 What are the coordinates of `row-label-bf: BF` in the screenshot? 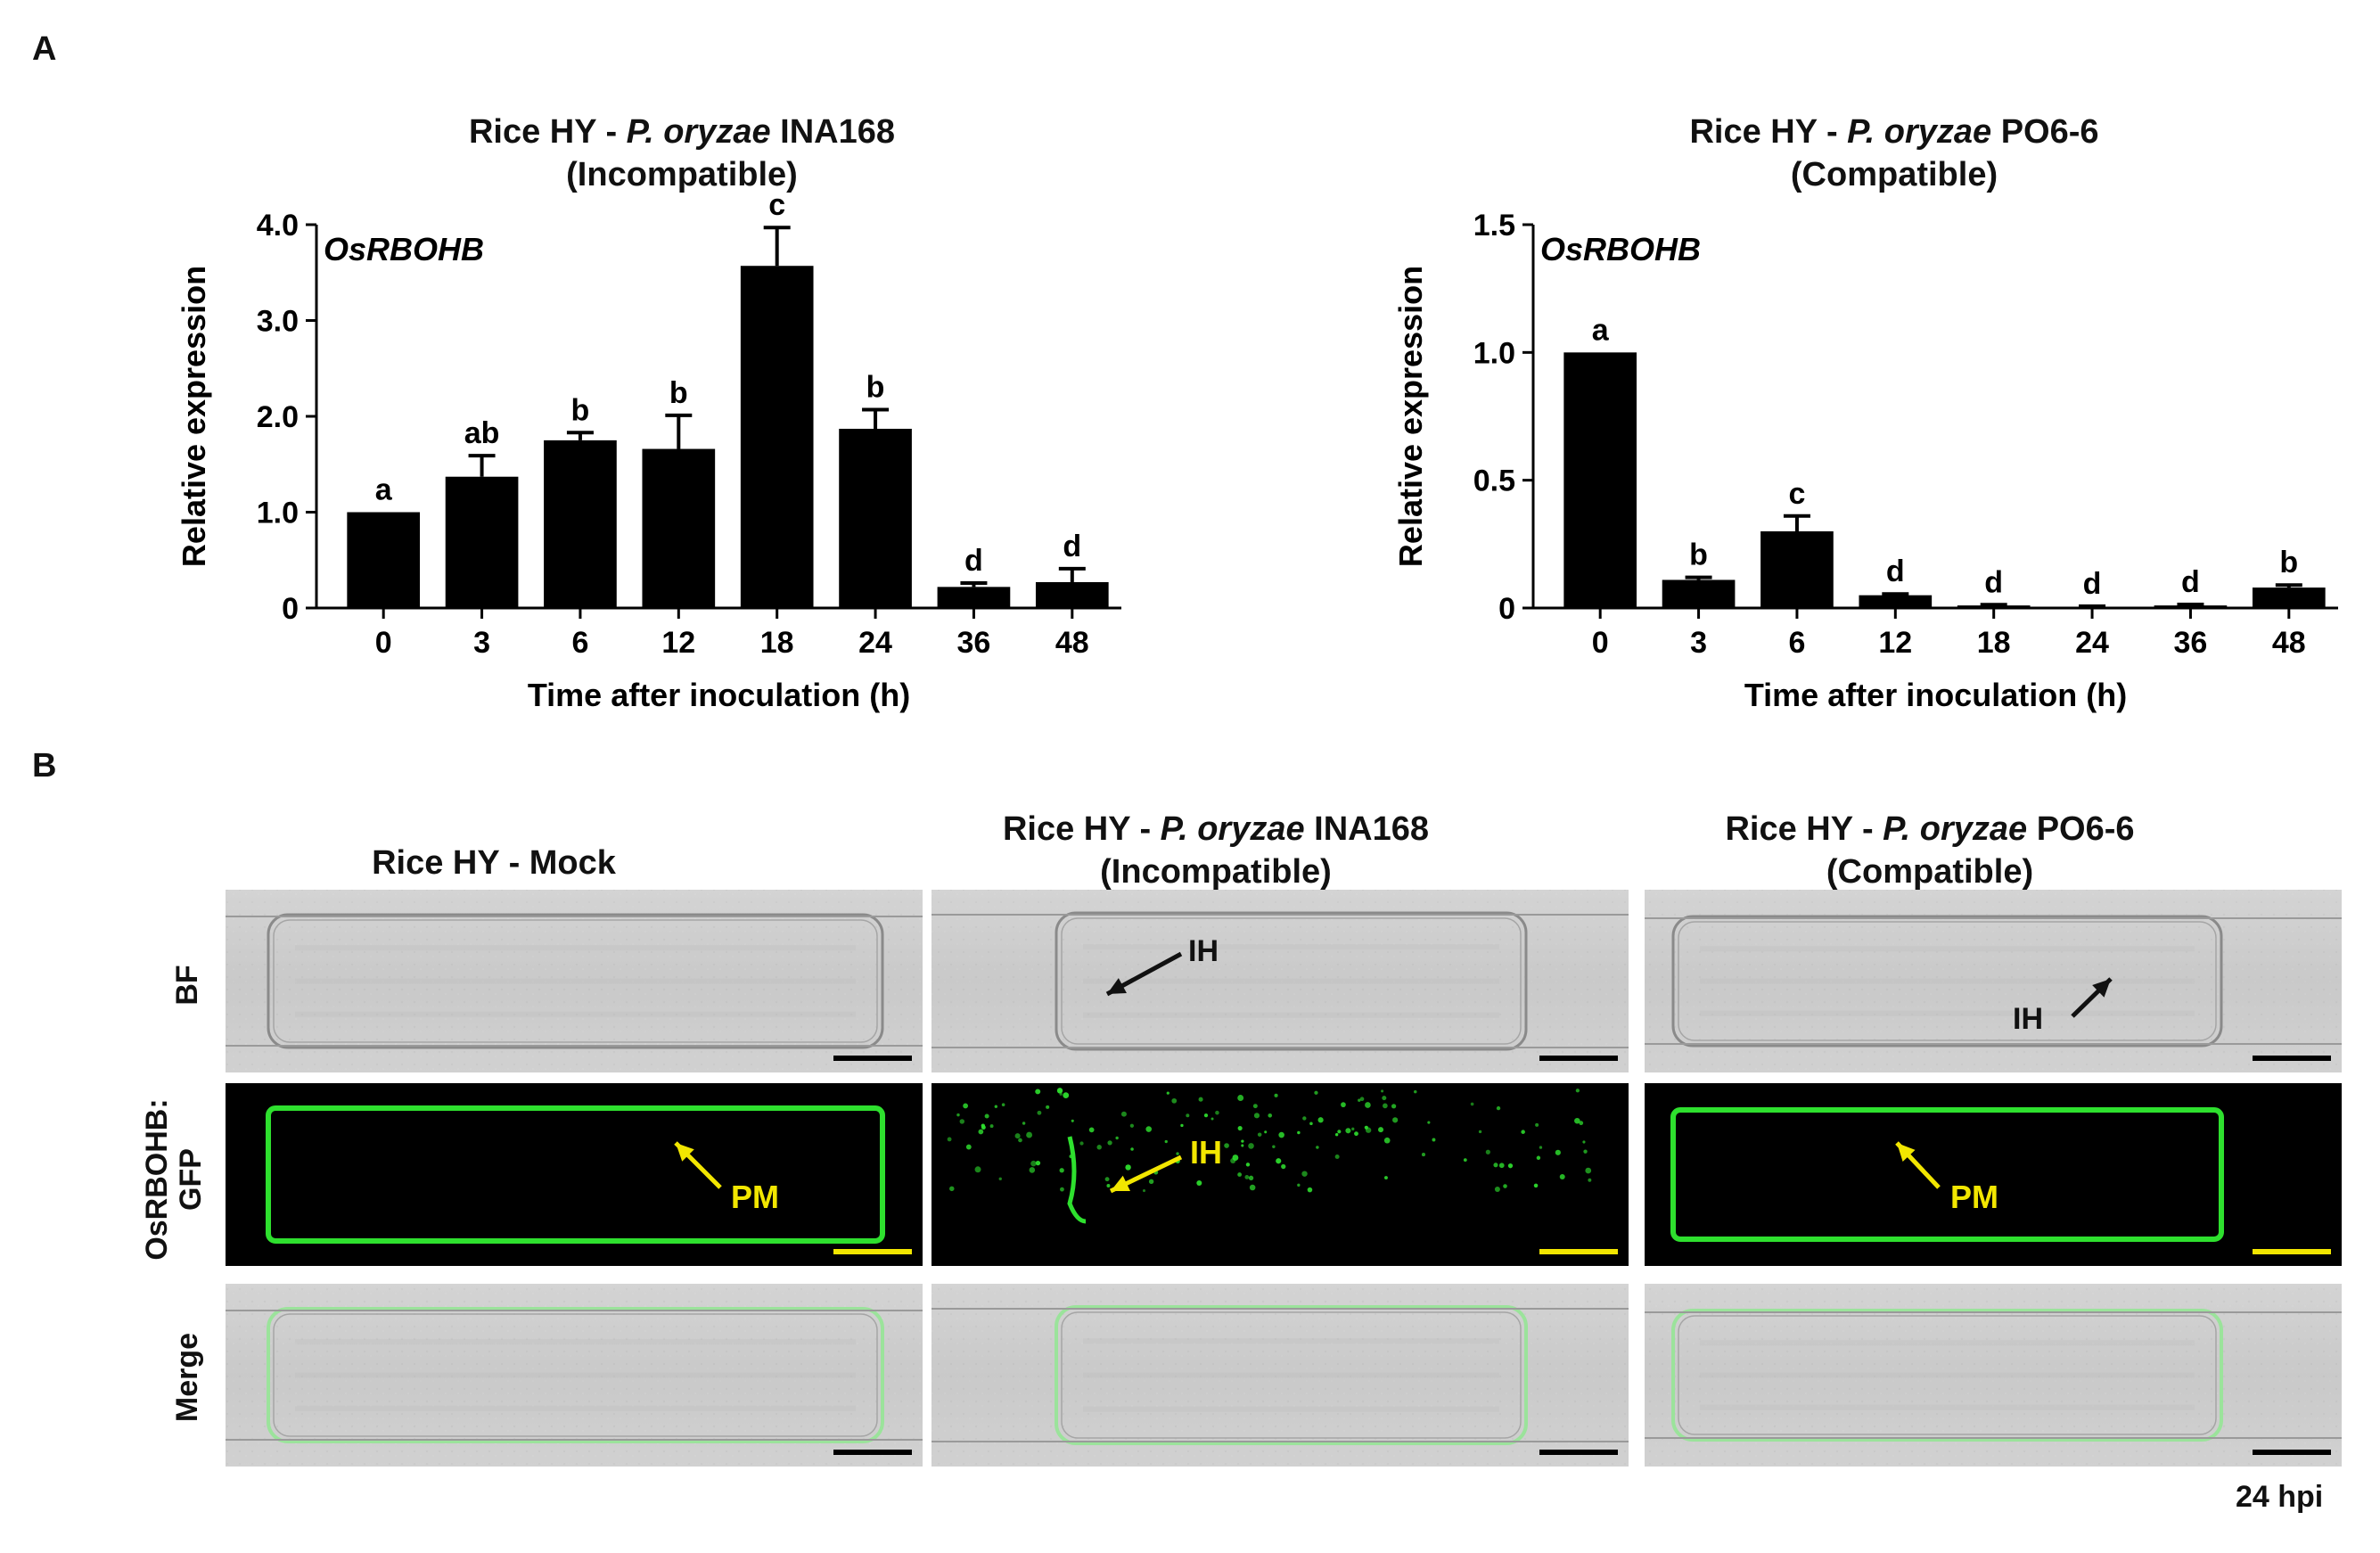 It's located at (187, 986).